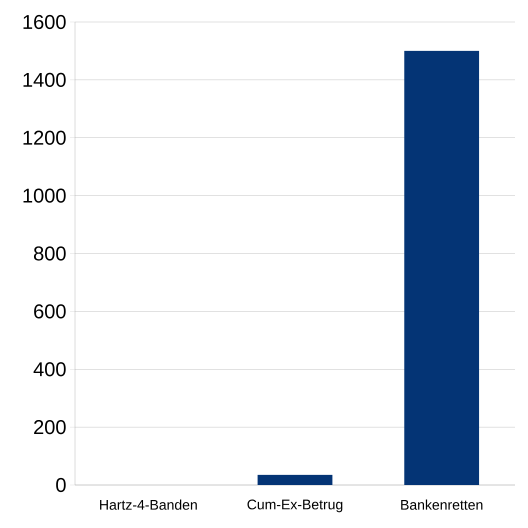 This screenshot has width=528, height=528. I want to click on y-tick-label: 400, so click(50, 369).